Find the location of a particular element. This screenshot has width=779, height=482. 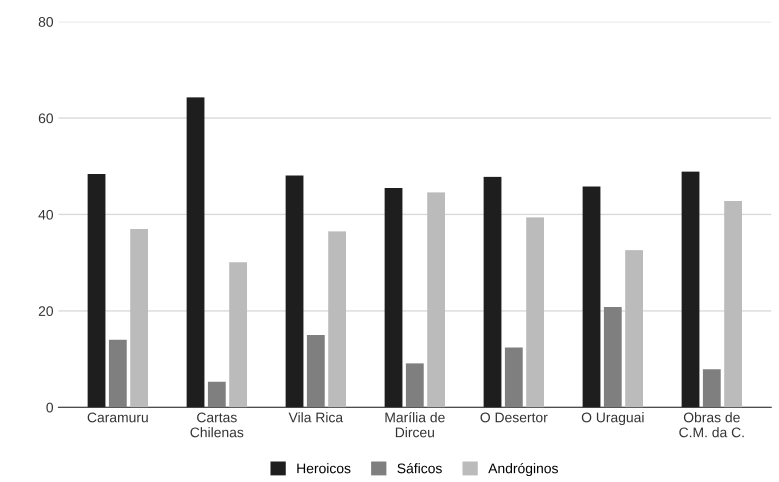

y-tick-label: 20 is located at coordinates (46, 311).